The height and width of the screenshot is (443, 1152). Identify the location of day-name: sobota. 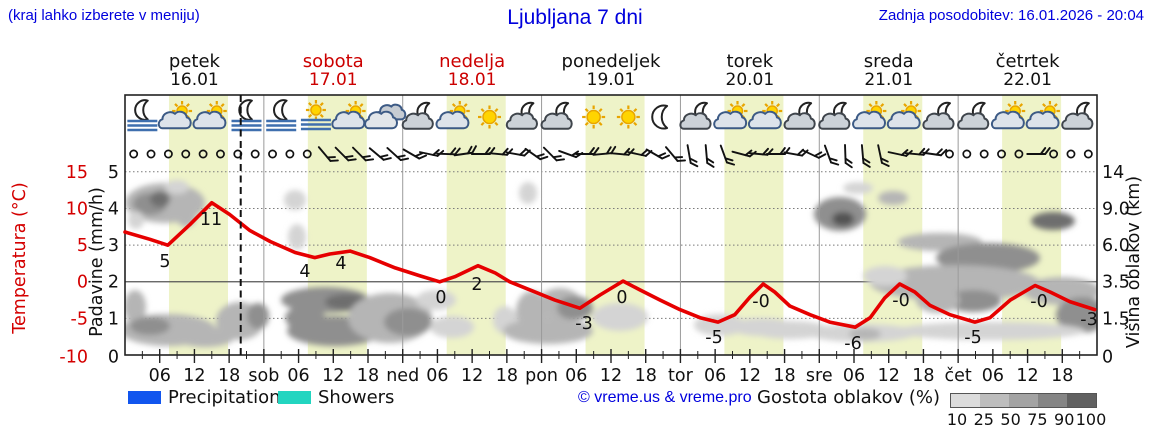
(333, 61).